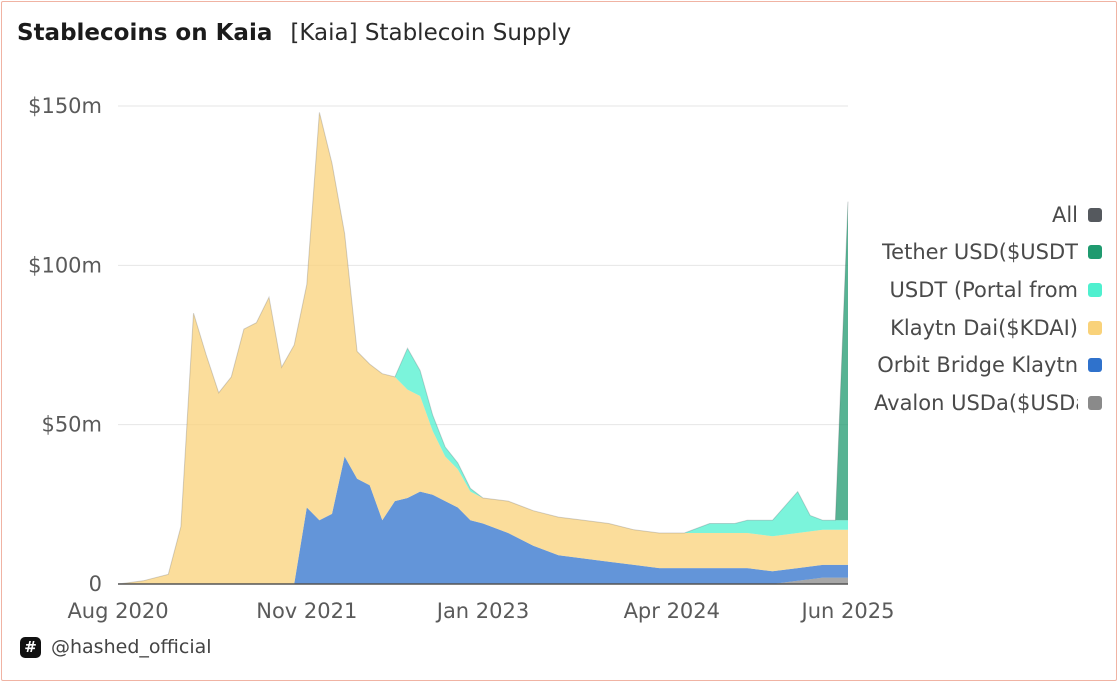 The height and width of the screenshot is (684, 1120). What do you see at coordinates (984, 215) in the screenshot?
I see `legend-item-all: All` at bounding box center [984, 215].